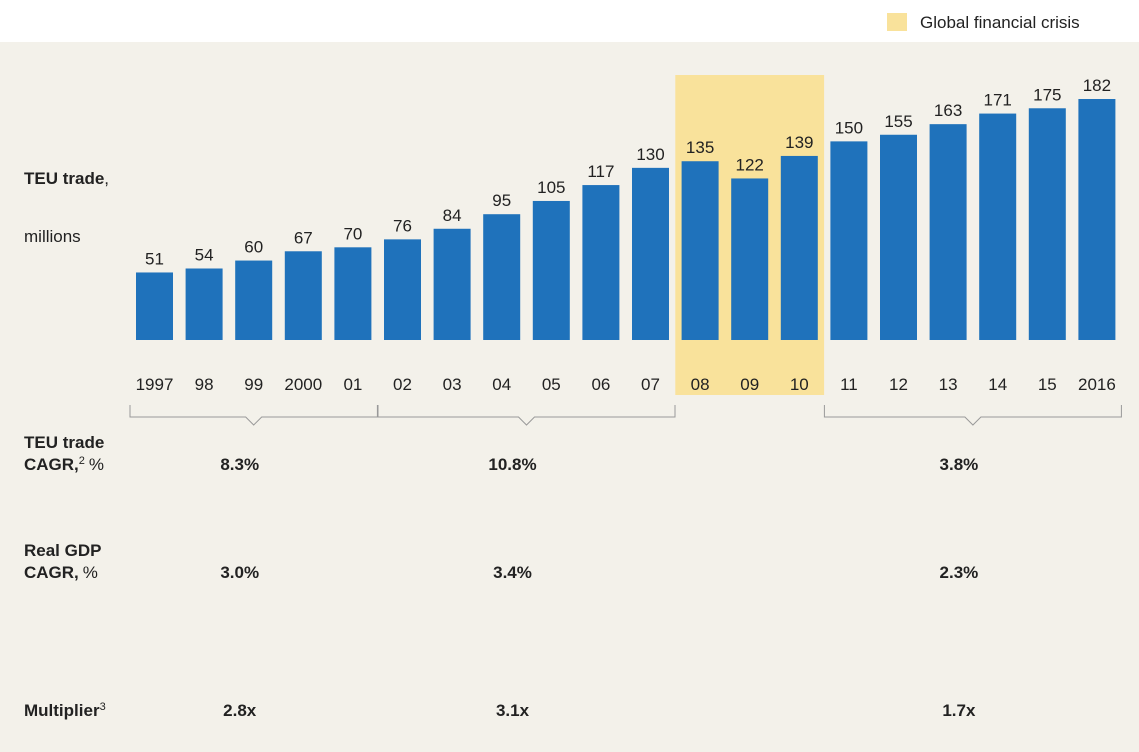 This screenshot has width=1139, height=752. What do you see at coordinates (1047, 384) in the screenshot?
I see `x-tick-label: 15` at bounding box center [1047, 384].